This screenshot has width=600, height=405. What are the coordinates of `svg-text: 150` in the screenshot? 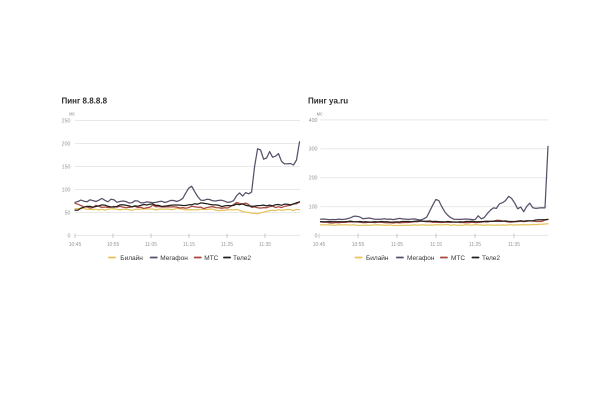 It's located at (66, 167).